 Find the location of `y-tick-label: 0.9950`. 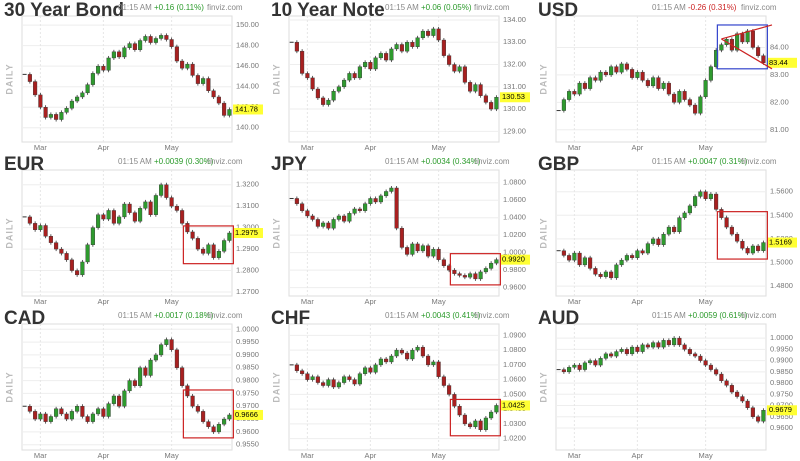

y-tick-label: 0.9950 is located at coordinates (247, 341).